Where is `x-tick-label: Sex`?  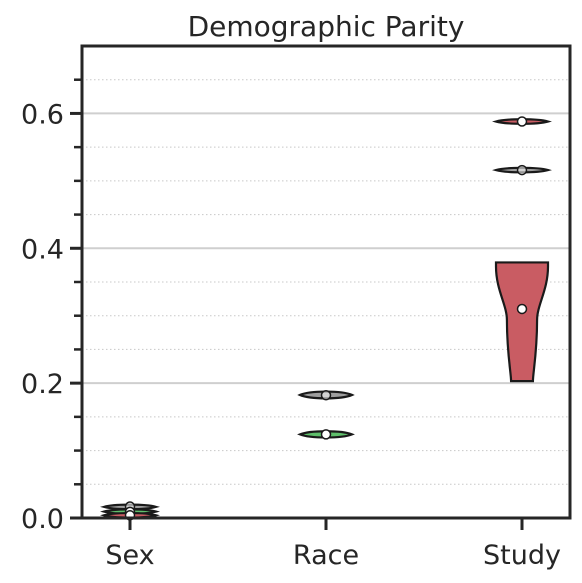
x-tick-label: Sex is located at coordinates (129, 555).